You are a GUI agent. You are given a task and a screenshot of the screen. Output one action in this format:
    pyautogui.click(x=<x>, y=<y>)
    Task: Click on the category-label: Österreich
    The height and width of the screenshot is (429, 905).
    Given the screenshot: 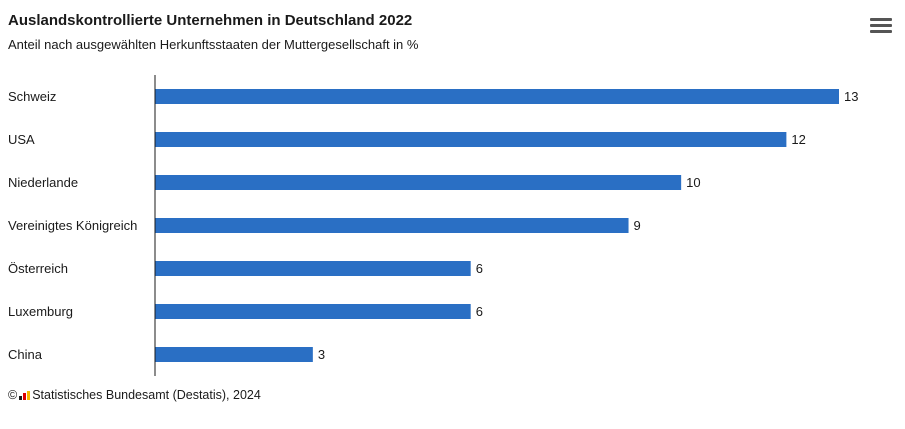 What is the action you would take?
    pyautogui.click(x=38, y=268)
    